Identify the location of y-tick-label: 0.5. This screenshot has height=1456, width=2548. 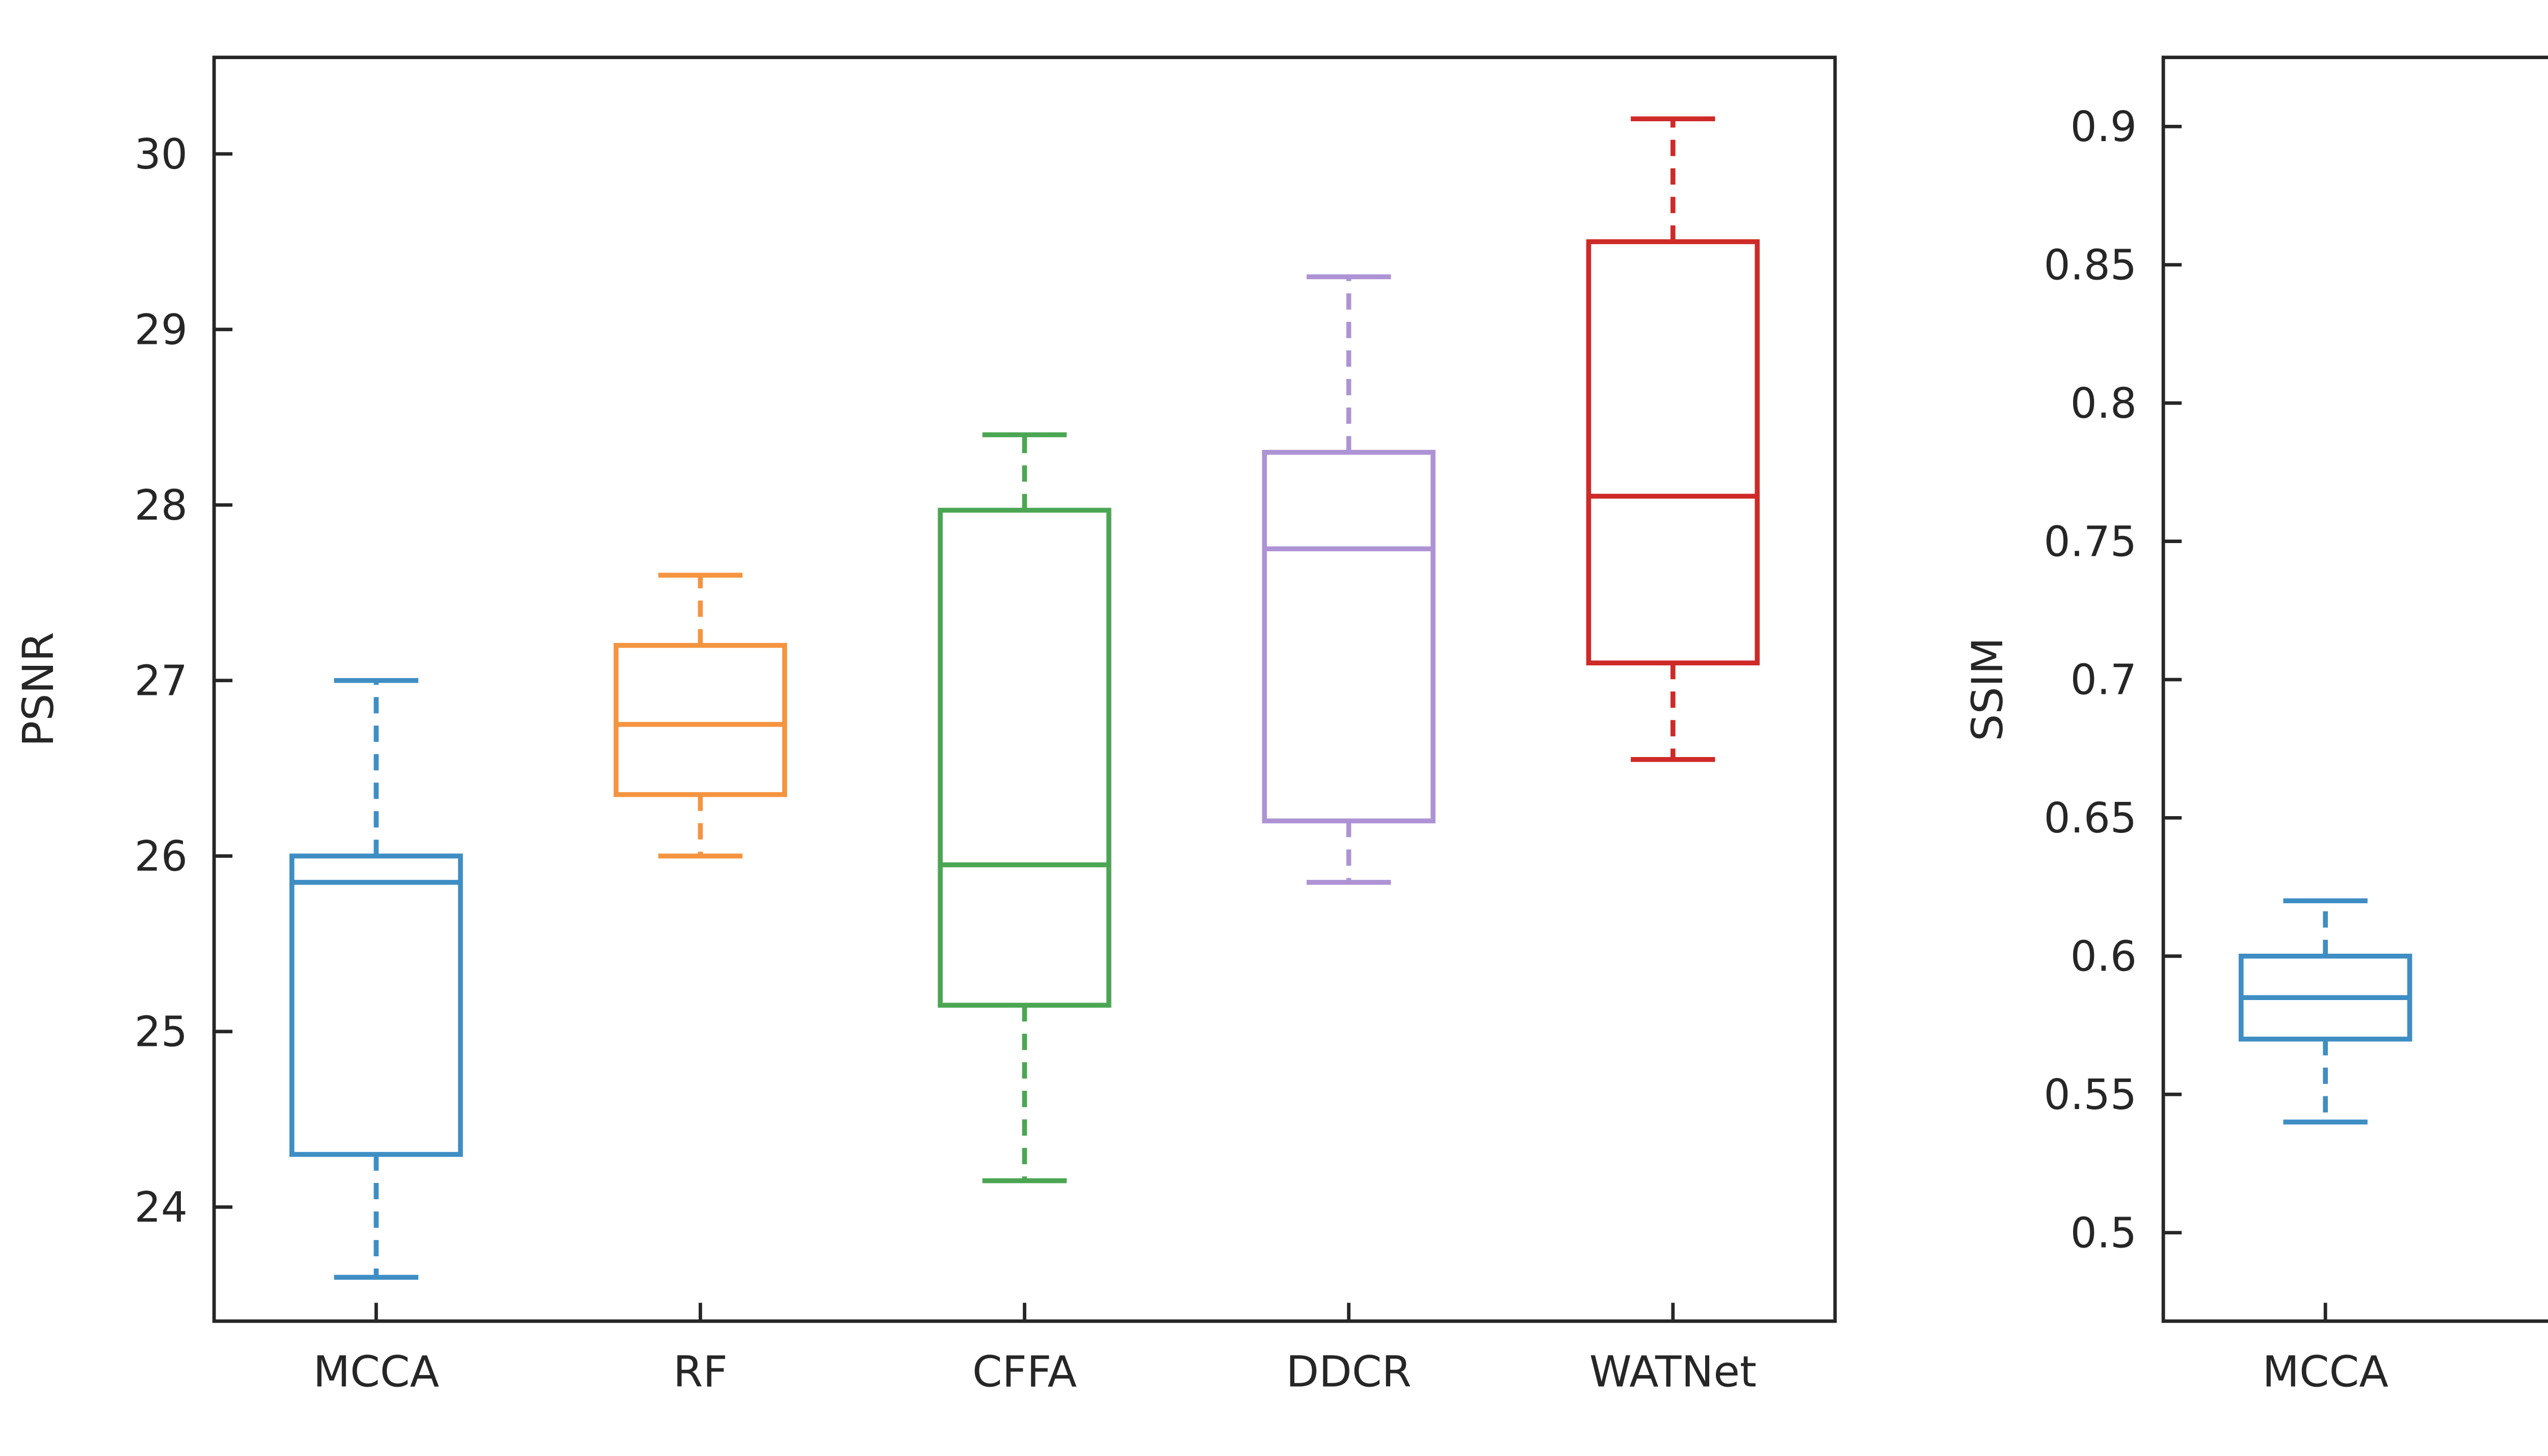
(2104, 1233).